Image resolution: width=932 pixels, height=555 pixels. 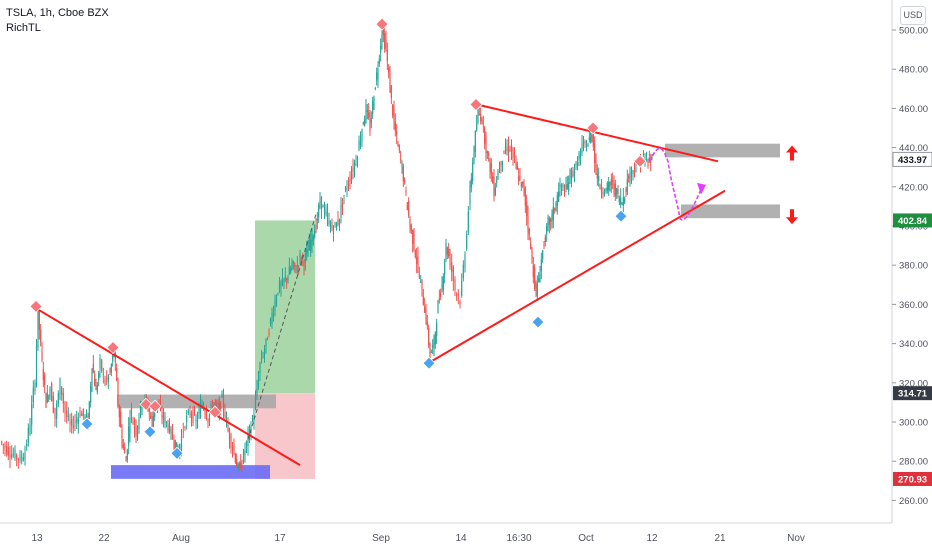 What do you see at coordinates (913, 15) in the screenshot?
I see `currency-button: USD` at bounding box center [913, 15].